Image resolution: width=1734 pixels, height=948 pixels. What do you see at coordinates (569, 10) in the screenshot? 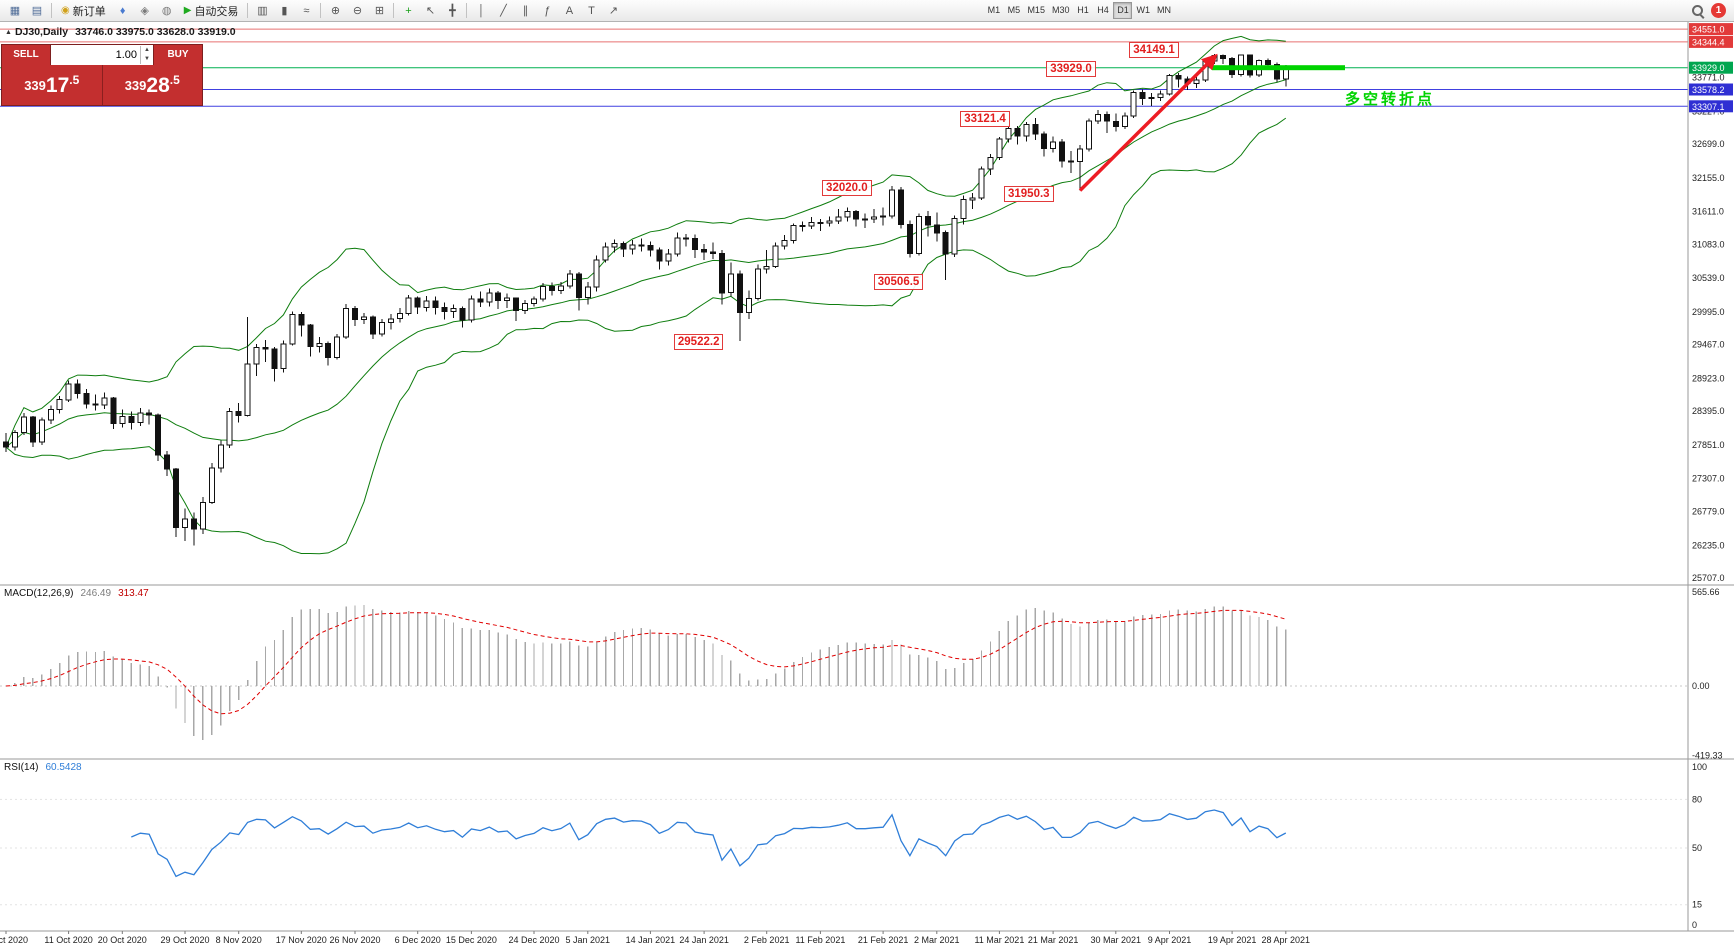
I see `text-icon: A` at bounding box center [569, 10].